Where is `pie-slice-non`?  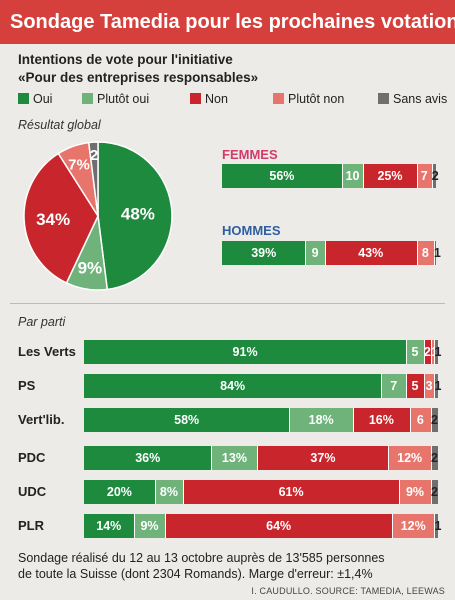 pie-slice-non is located at coordinates (61, 218).